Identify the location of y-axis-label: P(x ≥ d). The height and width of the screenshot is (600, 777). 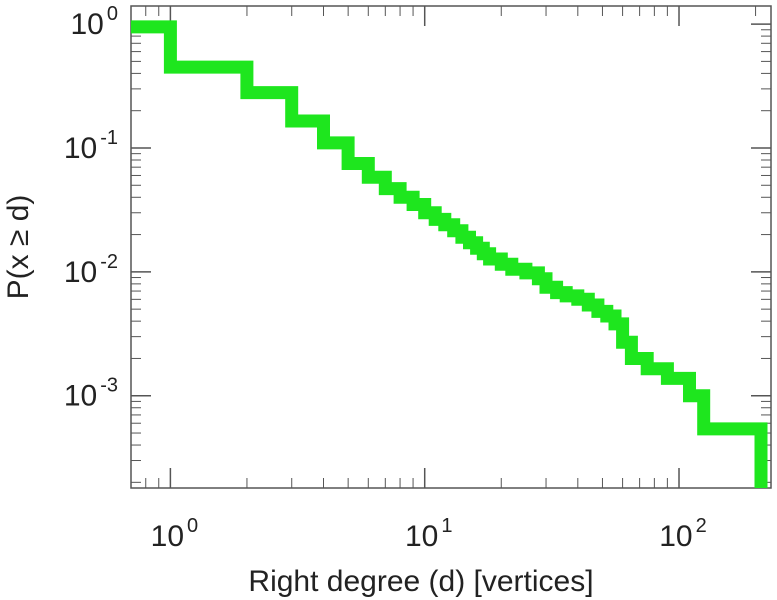
(18, 247).